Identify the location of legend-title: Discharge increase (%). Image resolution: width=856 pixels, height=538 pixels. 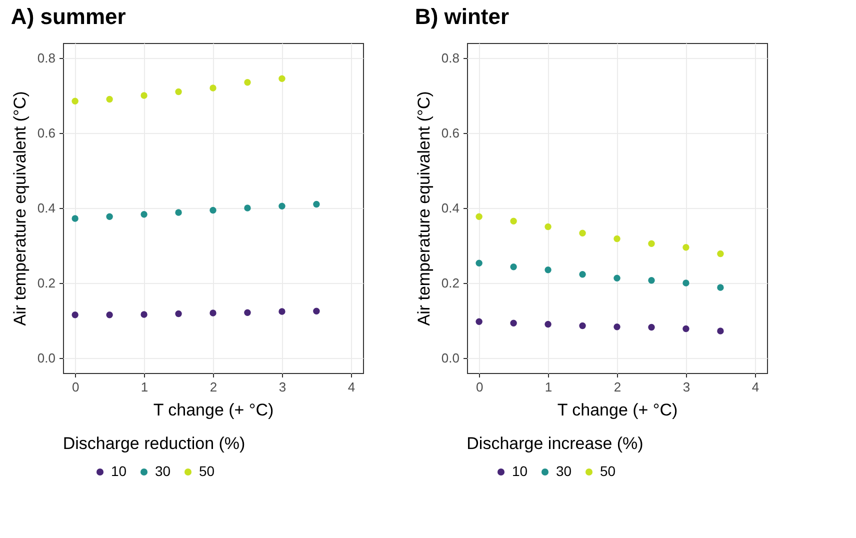
(555, 443).